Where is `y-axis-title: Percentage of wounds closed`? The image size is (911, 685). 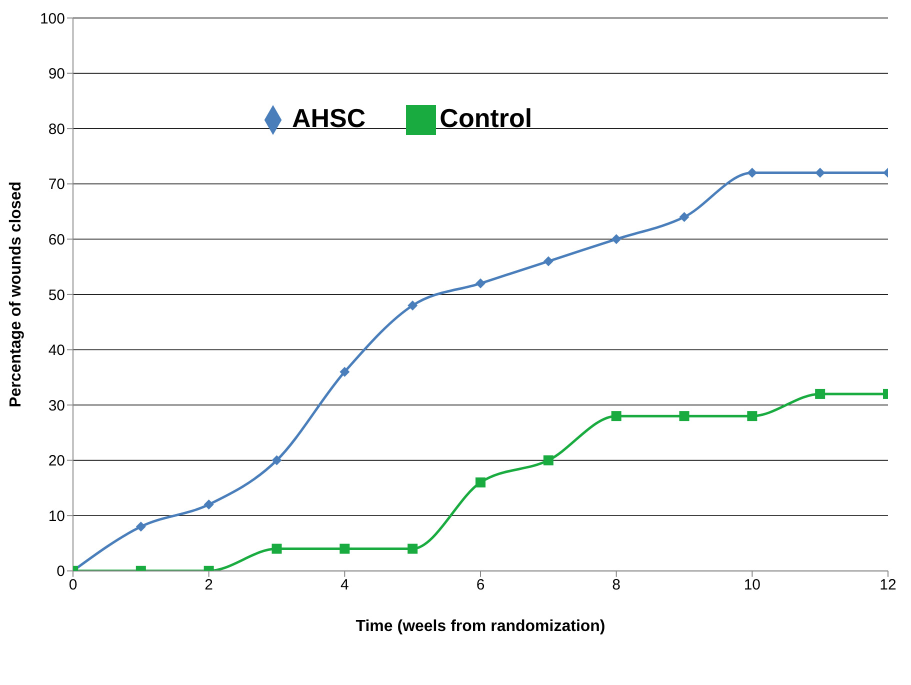 y-axis-title: Percentage of wounds closed is located at coordinates (16, 295).